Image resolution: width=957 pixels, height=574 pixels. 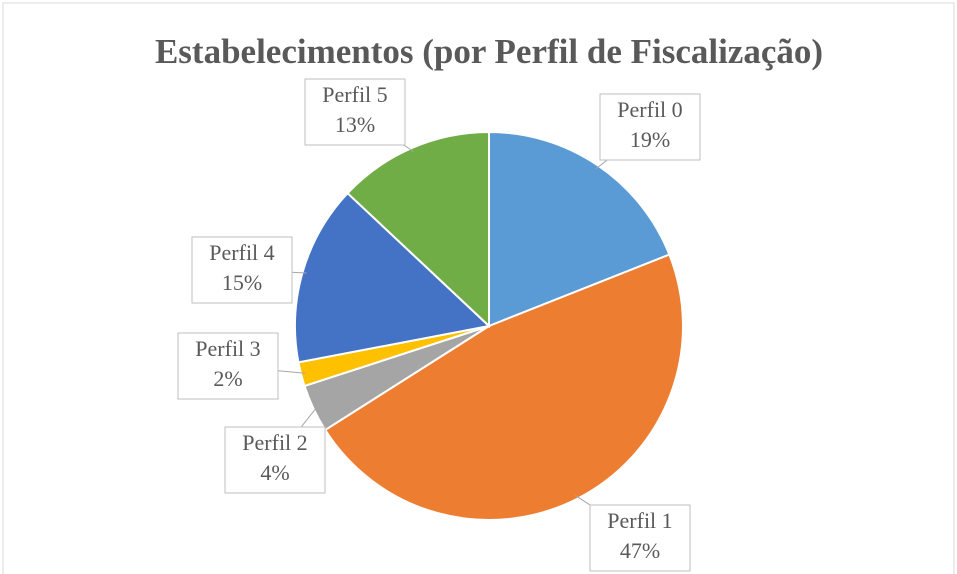 What do you see at coordinates (227, 348) in the screenshot?
I see `label-category: Perfil 3` at bounding box center [227, 348].